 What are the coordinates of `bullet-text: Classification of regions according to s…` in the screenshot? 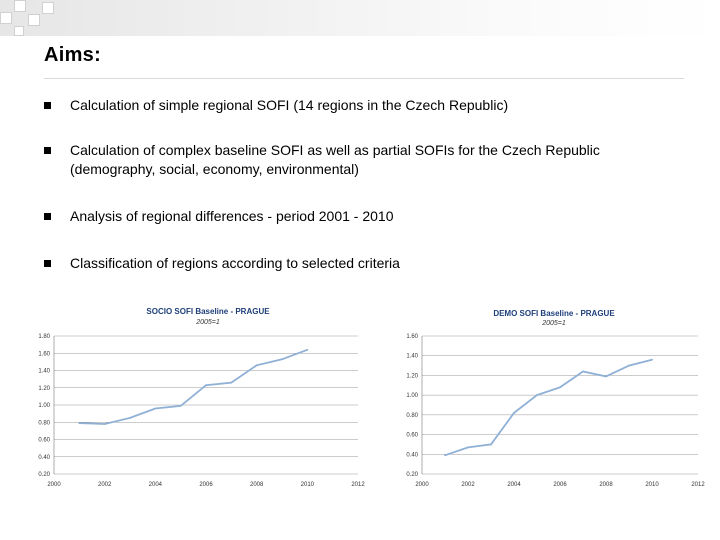 It's located at (235, 263).